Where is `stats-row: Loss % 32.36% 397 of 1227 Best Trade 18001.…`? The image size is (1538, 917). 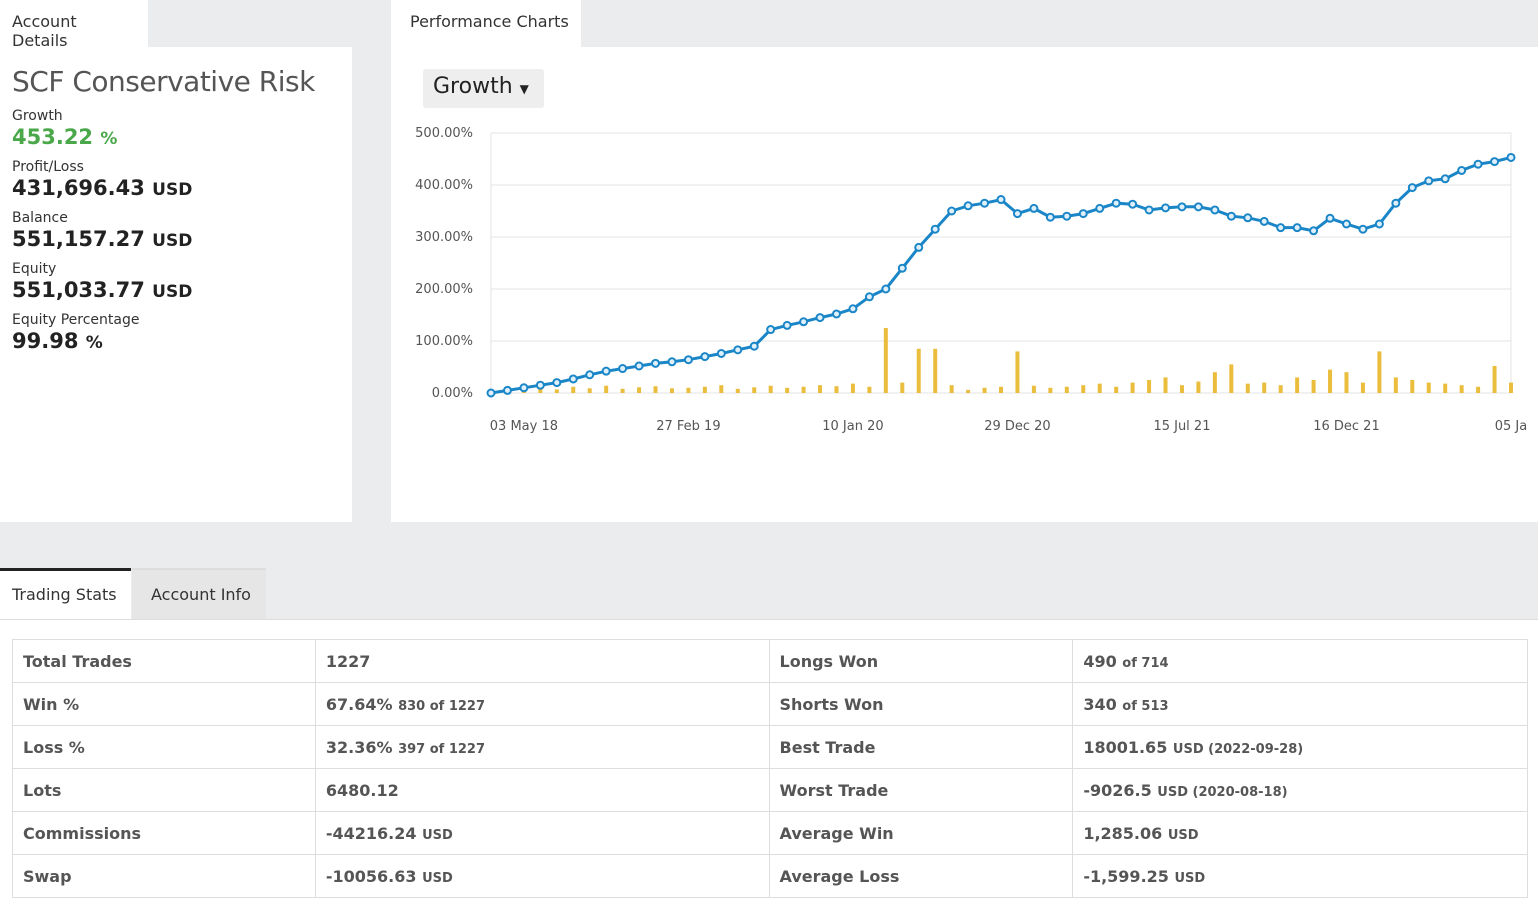
stats-row: Loss % 32.36% 397 of 1227 Best Trade 18001.… is located at coordinates (770, 747).